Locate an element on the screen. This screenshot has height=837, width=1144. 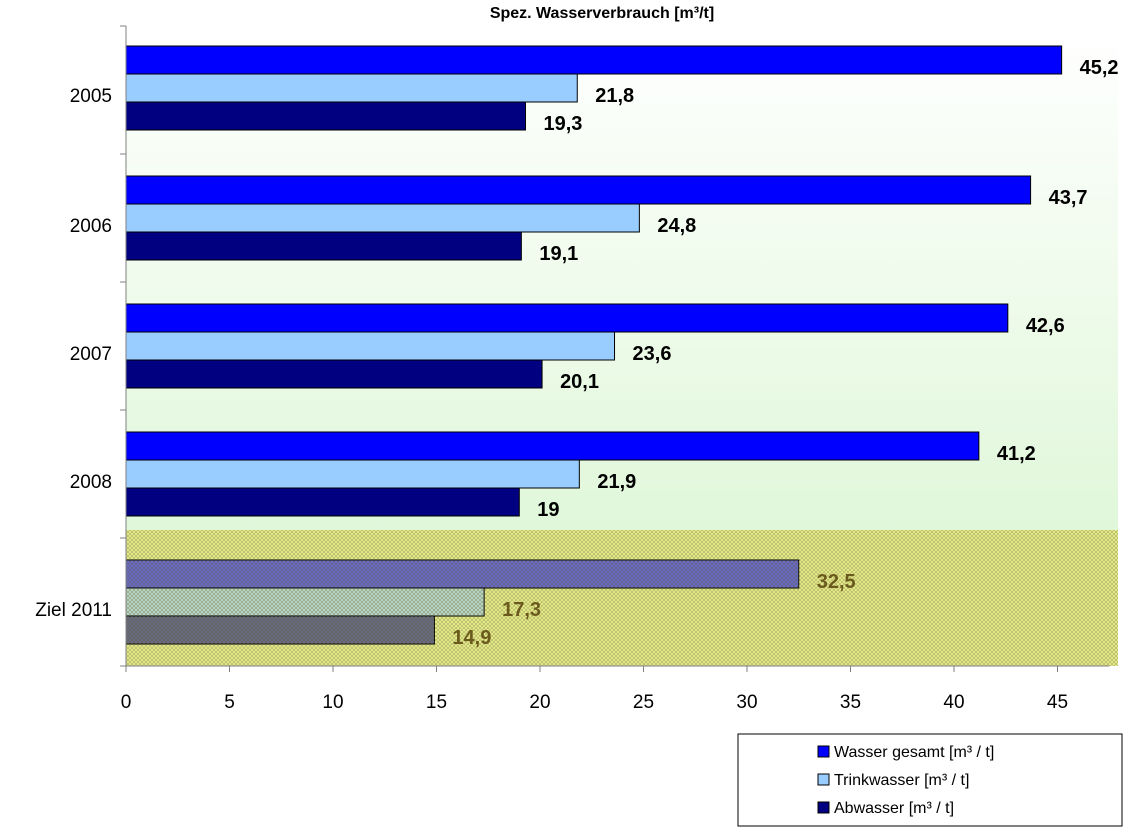
category-label: 2007 is located at coordinates (91, 354).